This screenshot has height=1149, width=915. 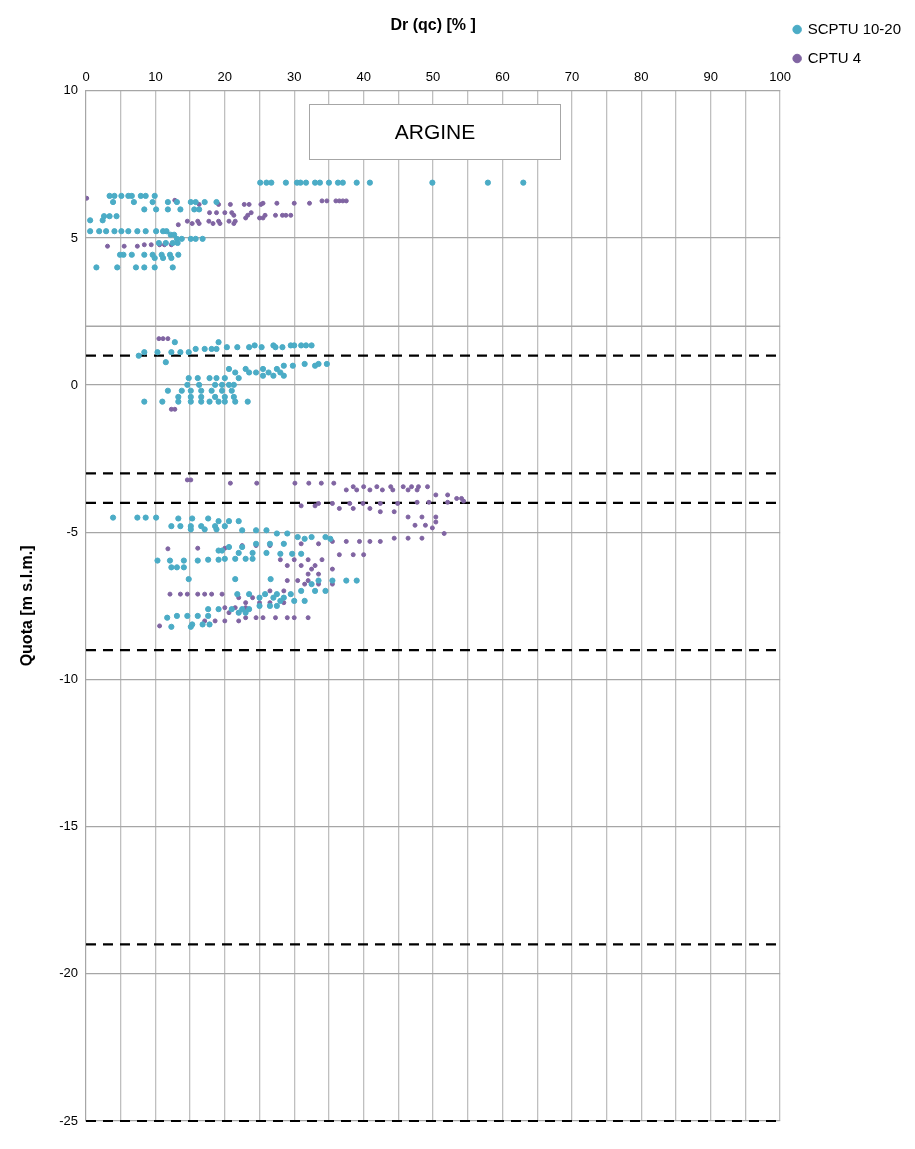 What do you see at coordinates (68, 679) in the screenshot?
I see `y-tick-label: -10` at bounding box center [68, 679].